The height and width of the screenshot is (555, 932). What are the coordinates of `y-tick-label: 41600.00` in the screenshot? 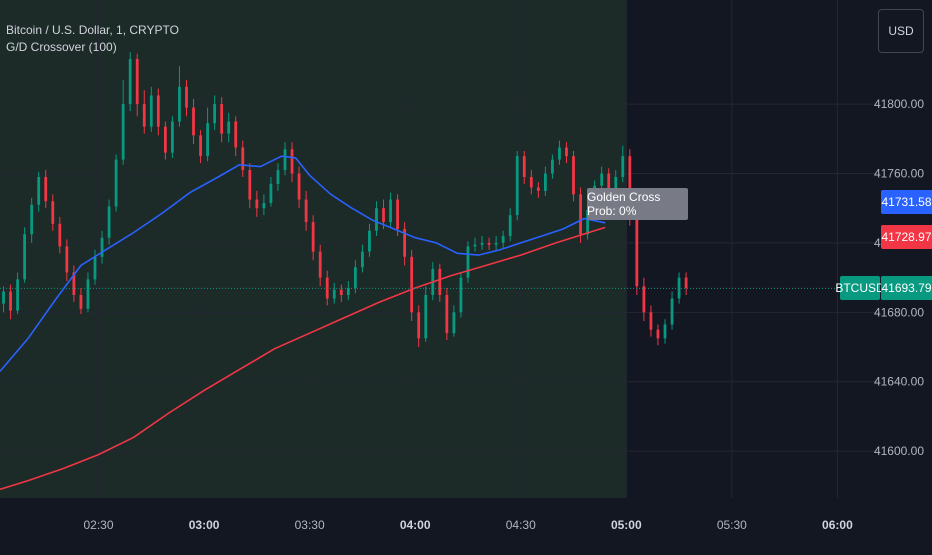 It's located at (899, 451).